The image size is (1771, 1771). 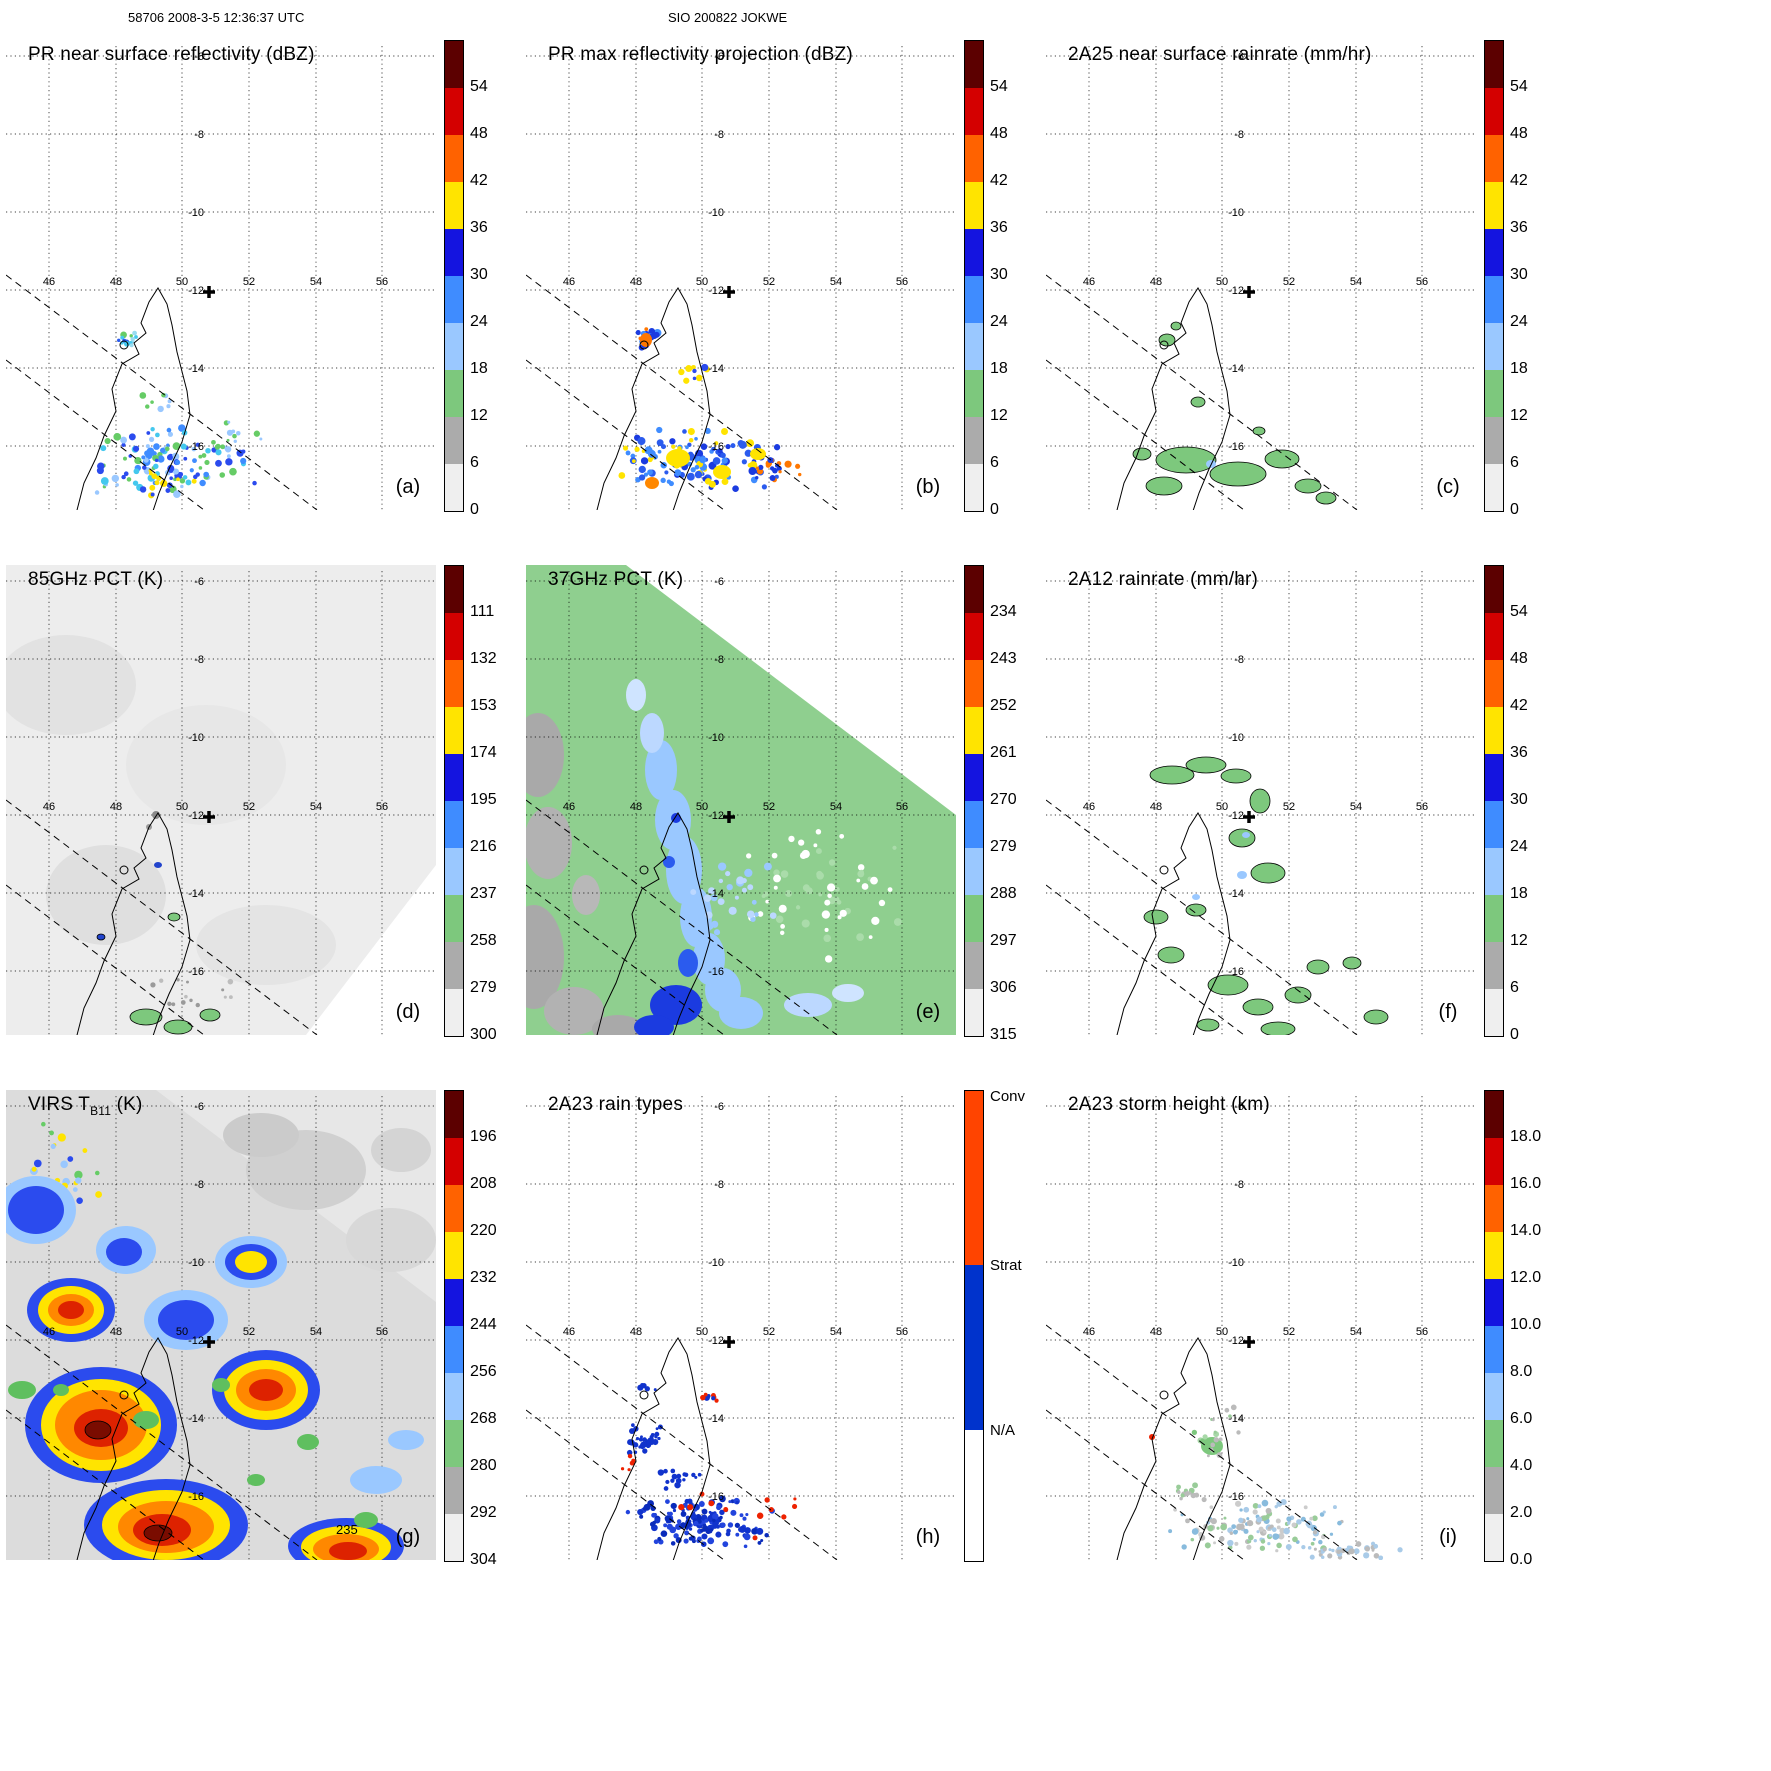 I want to click on map-plot: 46 48 50 52 54 56 -6 -8 -10 -12 -14 -16 (c), so click(x=1261, y=278).